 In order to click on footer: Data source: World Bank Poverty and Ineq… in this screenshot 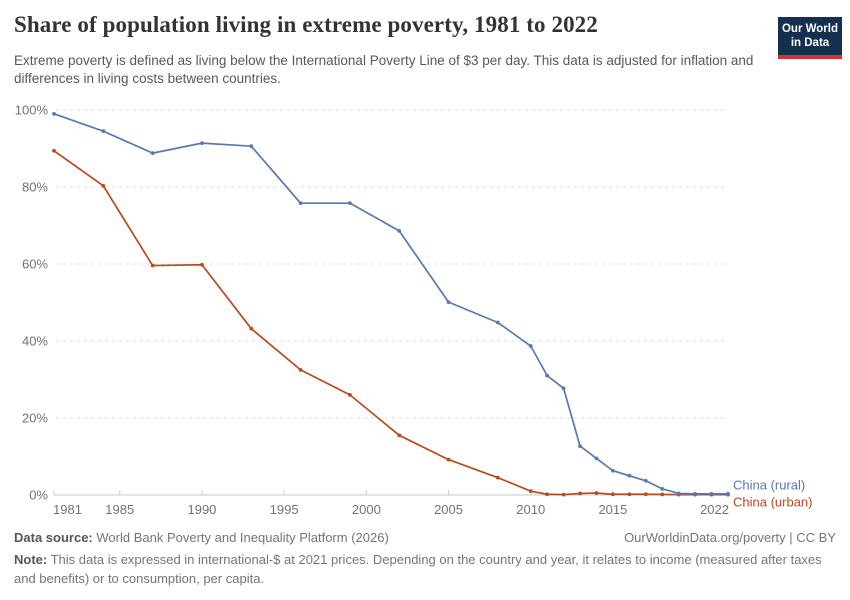, I will do `click(425, 559)`.